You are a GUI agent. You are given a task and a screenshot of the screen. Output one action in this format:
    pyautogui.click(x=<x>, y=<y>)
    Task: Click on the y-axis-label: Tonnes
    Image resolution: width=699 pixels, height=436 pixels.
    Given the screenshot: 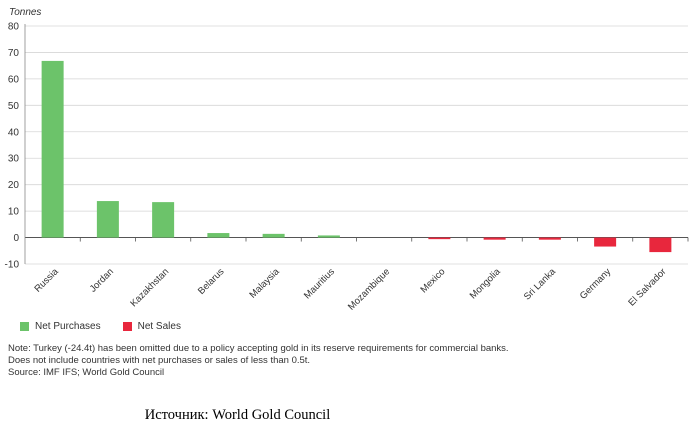 What is the action you would take?
    pyautogui.click(x=25, y=12)
    